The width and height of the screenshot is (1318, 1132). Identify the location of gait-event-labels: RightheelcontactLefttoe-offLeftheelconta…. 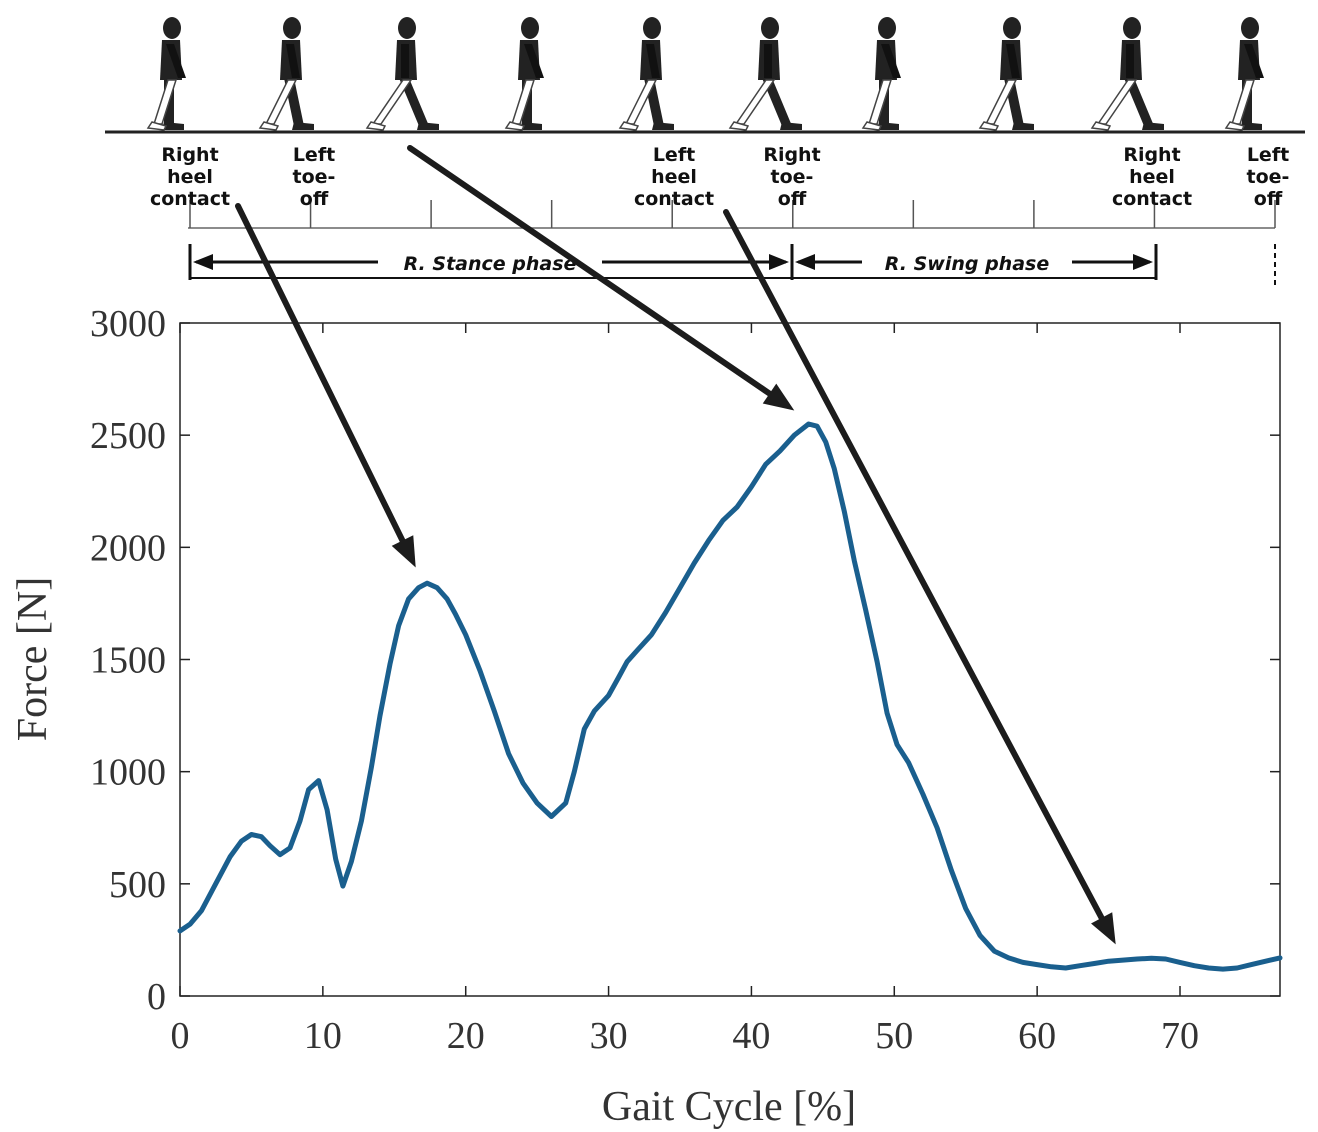
(720, 177).